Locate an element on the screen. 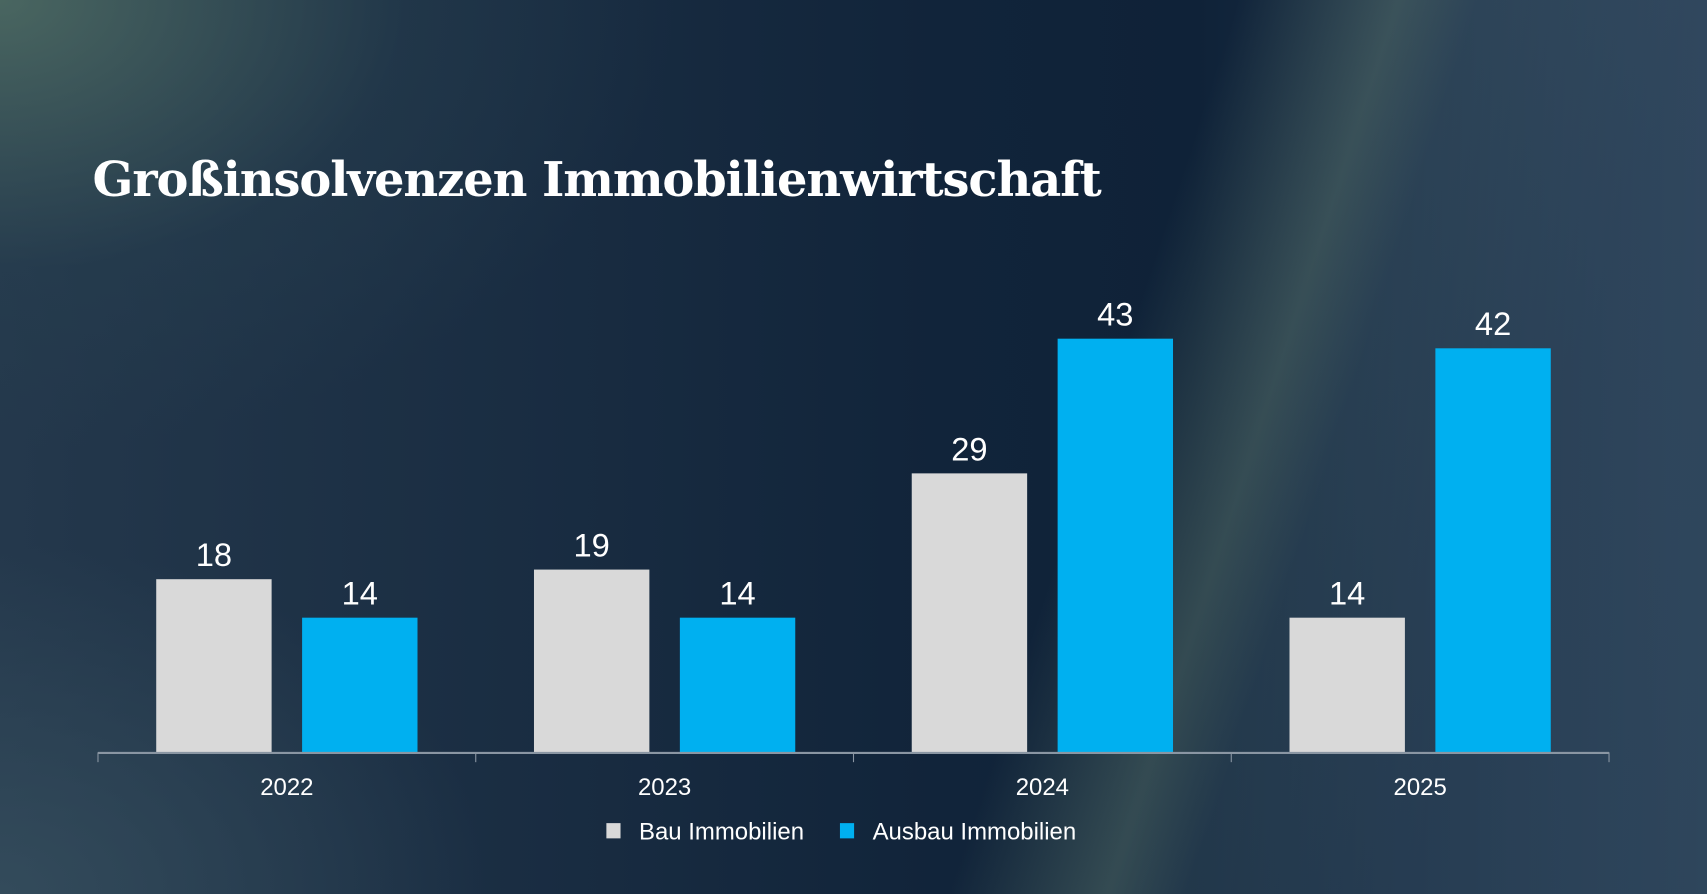  bar-bau-immobilien-2025 is located at coordinates (1347, 685).